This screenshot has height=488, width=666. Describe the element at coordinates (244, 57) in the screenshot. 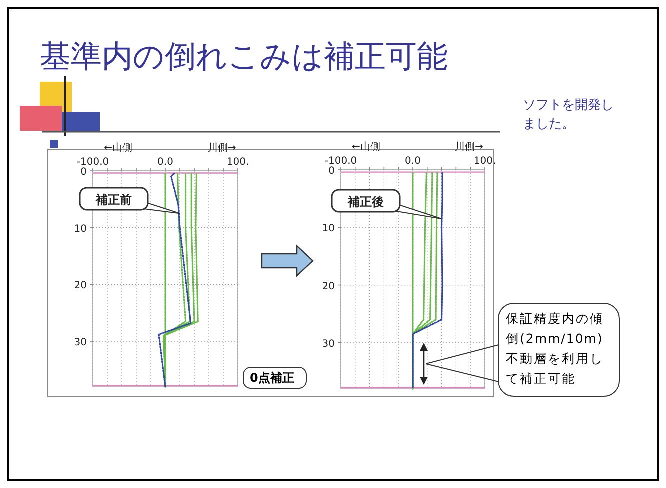

I see `chart-title: 基準内の倒れこみは補正可能` at that location.